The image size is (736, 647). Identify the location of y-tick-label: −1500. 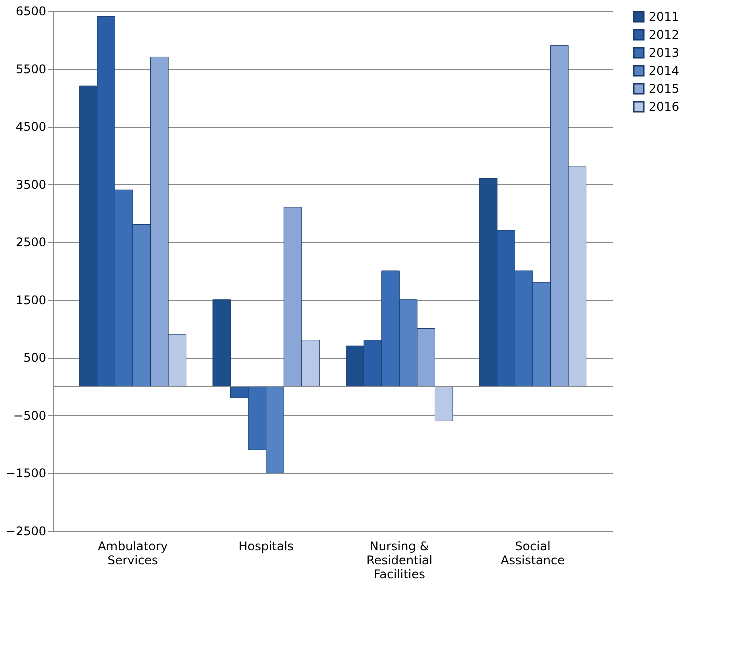
(26, 473).